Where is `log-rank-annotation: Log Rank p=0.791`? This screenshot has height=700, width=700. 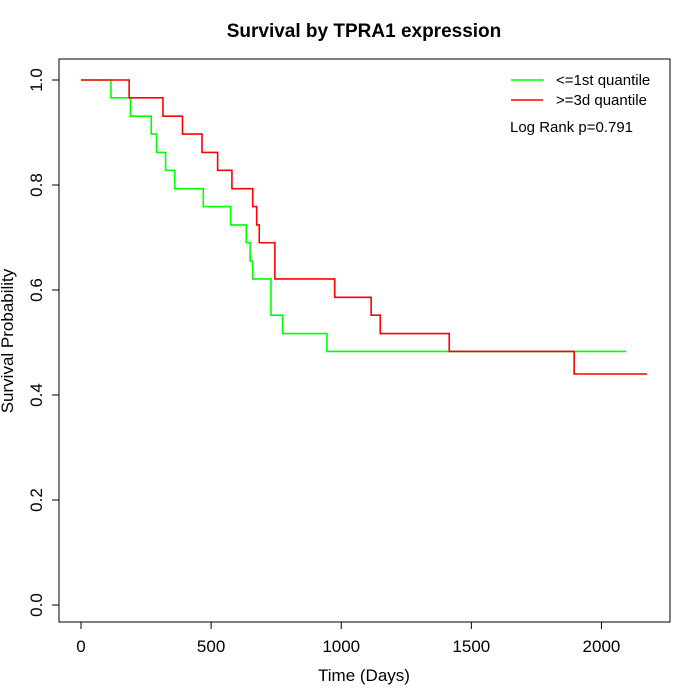 log-rank-annotation: Log Rank p=0.791 is located at coordinates (571, 127).